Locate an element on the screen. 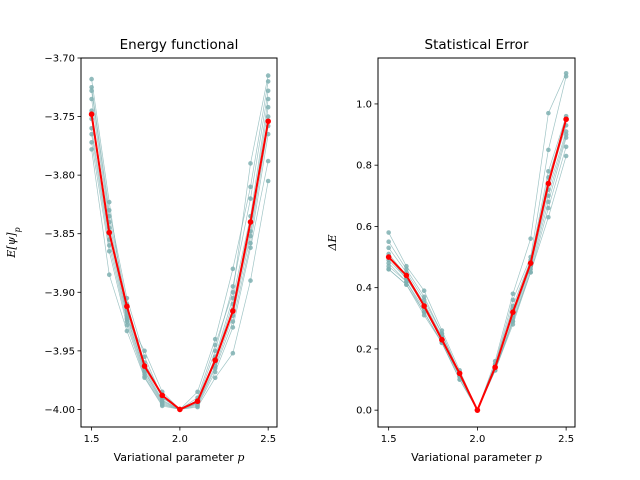 The height and width of the screenshot is (480, 640). x-tick-label: 1.5 is located at coordinates (389, 439).